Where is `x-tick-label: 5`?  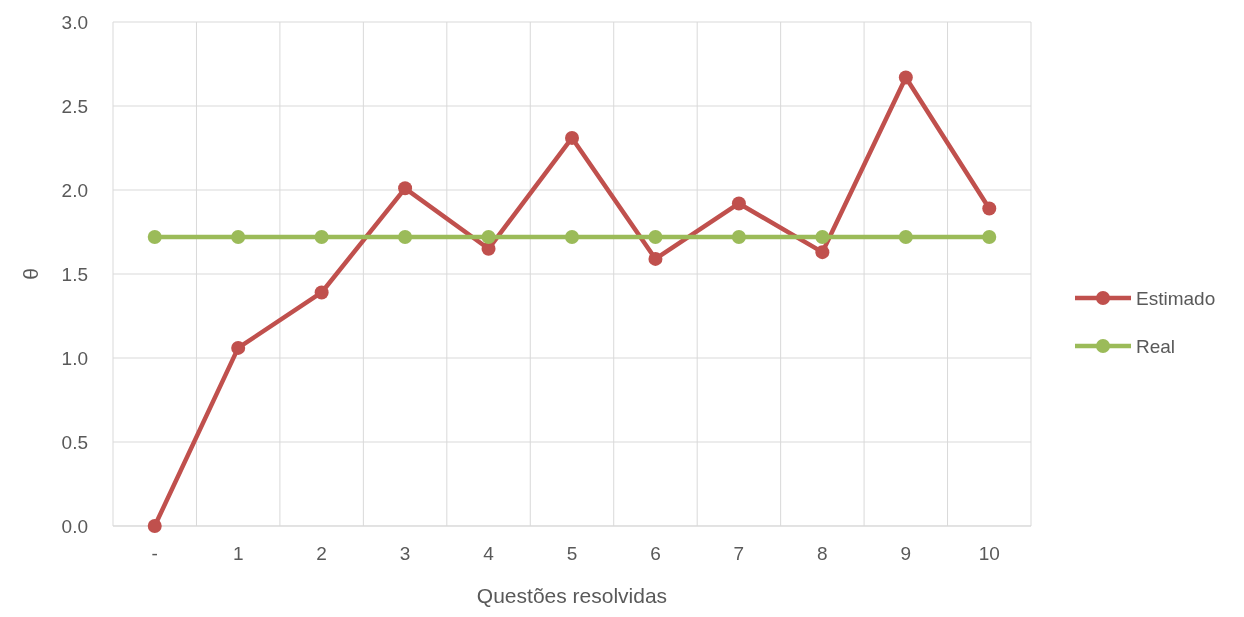
x-tick-label: 5 is located at coordinates (572, 553).